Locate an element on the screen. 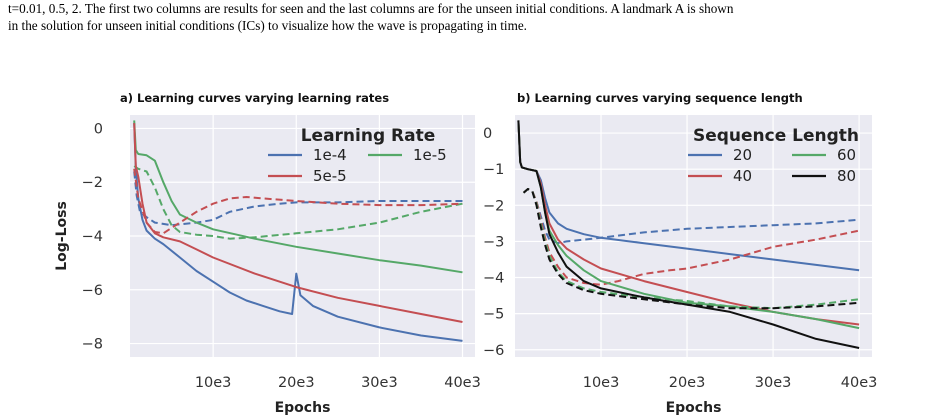 The width and height of the screenshot is (945, 420). legend-title: Learning Rate is located at coordinates (368, 136).